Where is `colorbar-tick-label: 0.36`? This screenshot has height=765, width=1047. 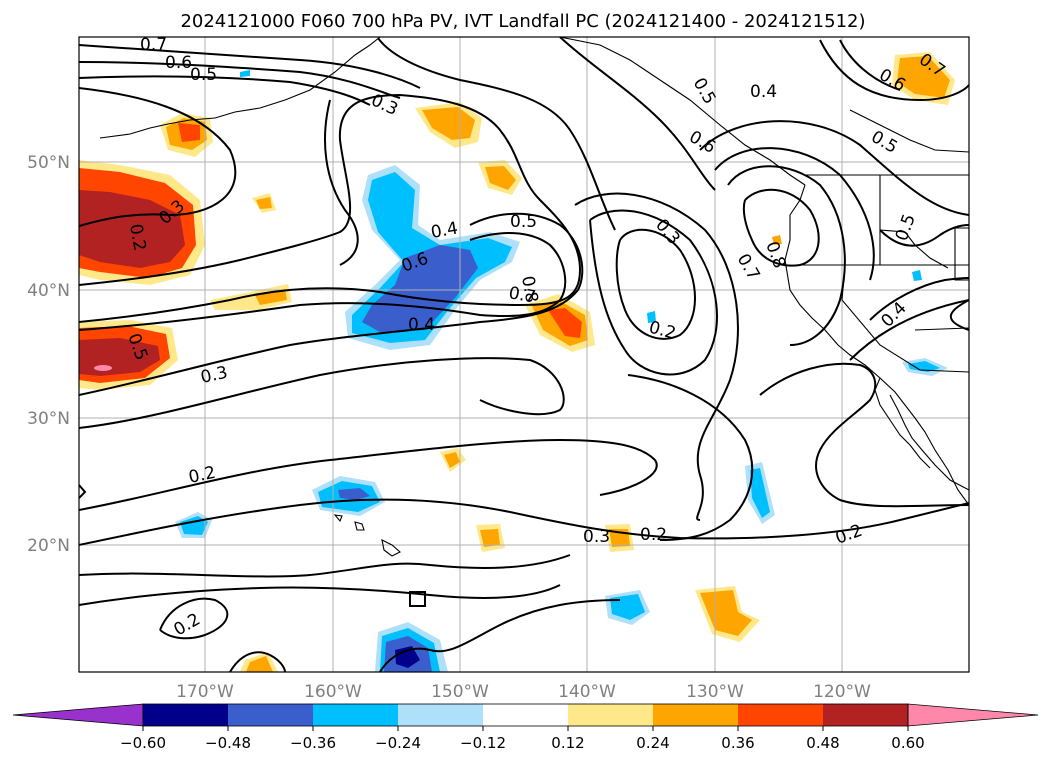 colorbar-tick-label: 0.36 is located at coordinates (737, 743).